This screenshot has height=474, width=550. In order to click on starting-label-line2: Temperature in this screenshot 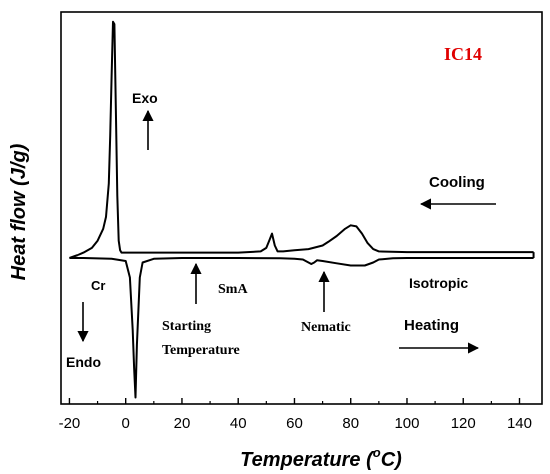, I will do `click(201, 350)`.